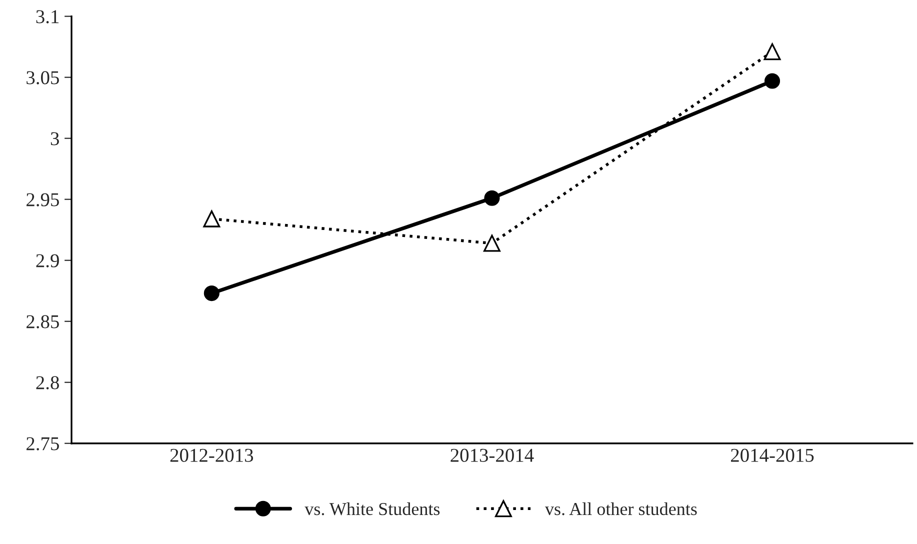 This screenshot has height=544, width=917. Describe the element at coordinates (47, 261) in the screenshot. I see `y-tick-label: 2.9` at that location.